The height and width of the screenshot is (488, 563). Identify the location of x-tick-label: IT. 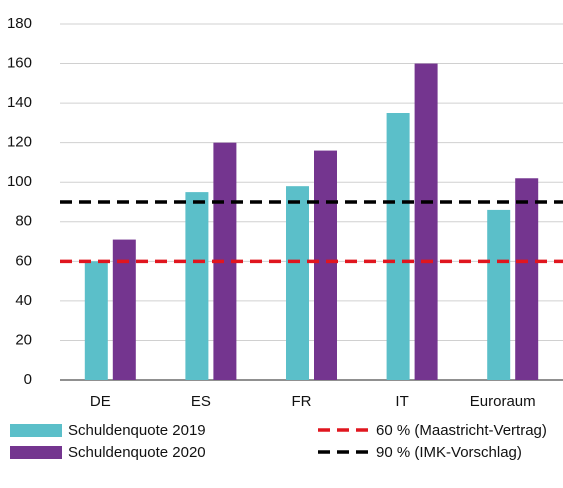
(401, 401).